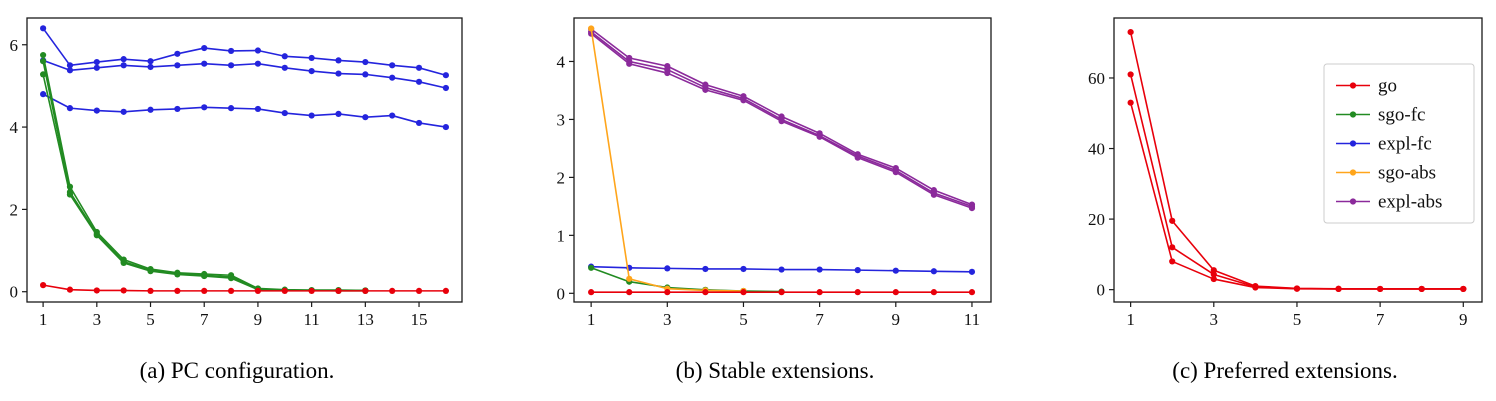  What do you see at coordinates (1096, 219) in the screenshot?
I see `y-tick-label: 20` at bounding box center [1096, 219].